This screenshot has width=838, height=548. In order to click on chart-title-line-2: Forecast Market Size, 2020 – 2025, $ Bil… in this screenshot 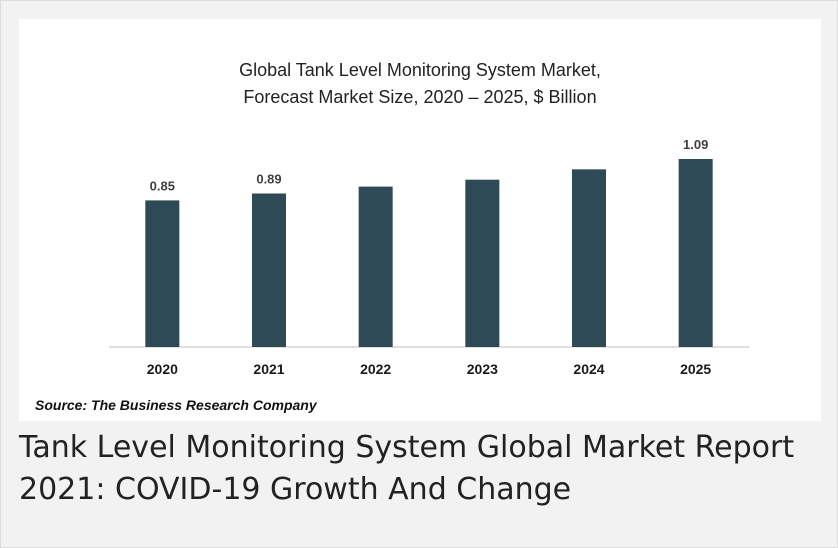, I will do `click(420, 97)`.